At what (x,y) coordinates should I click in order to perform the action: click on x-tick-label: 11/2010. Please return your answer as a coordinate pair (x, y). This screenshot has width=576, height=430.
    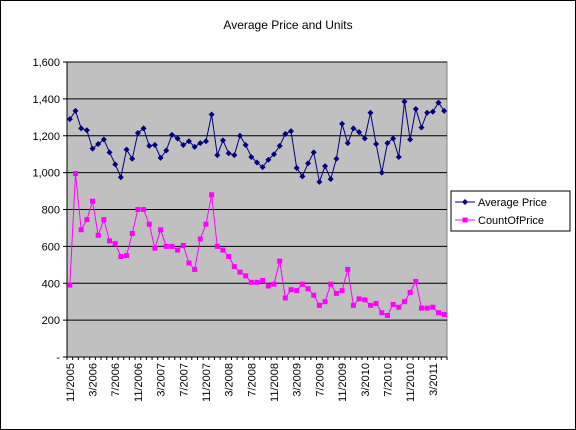
    Looking at the image, I should click on (411, 382).